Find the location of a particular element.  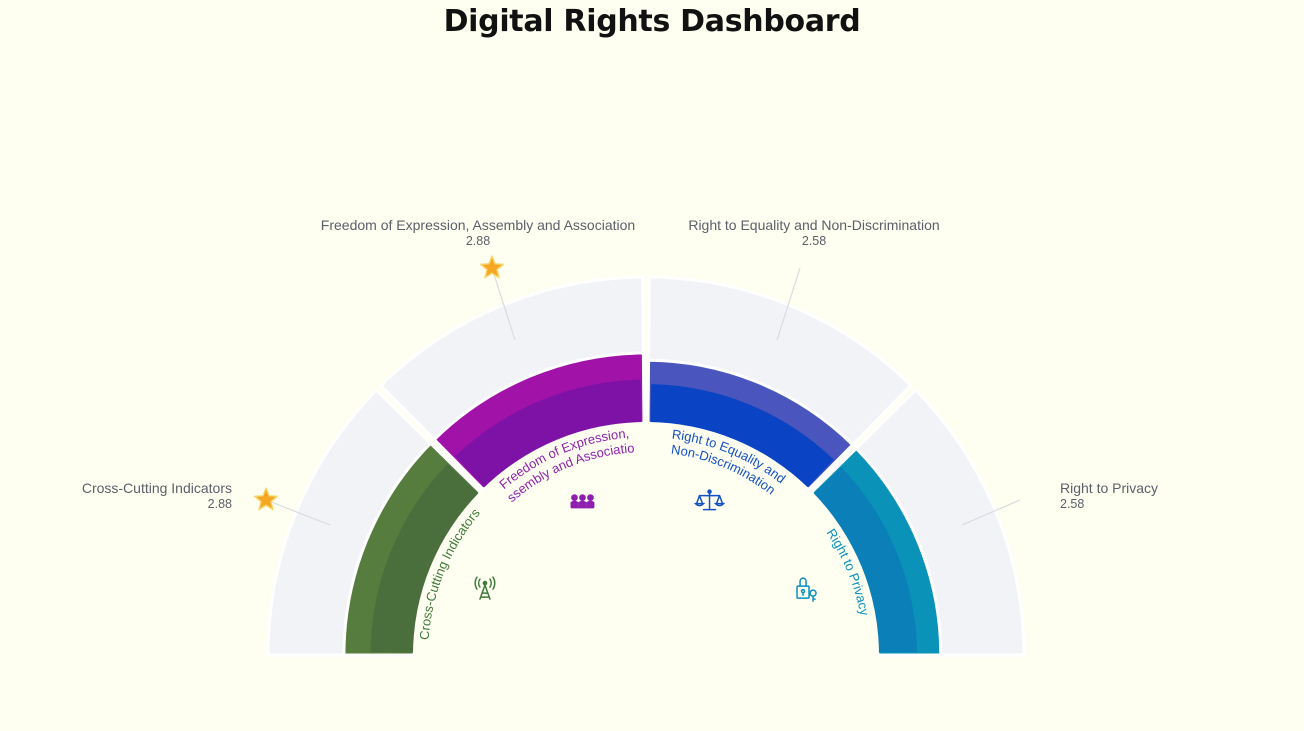

scales-icon is located at coordinates (709, 500).